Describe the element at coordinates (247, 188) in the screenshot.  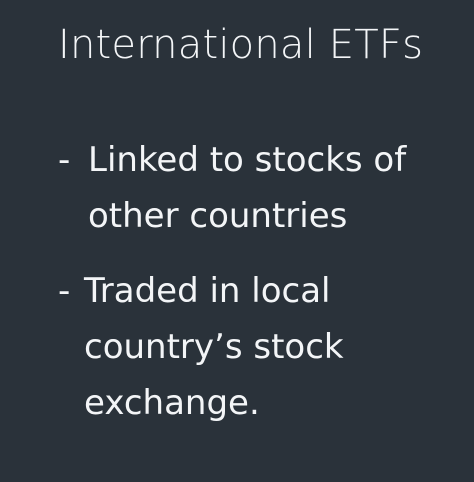
I see `bullet-text: Linked to stocks of other countries` at that location.